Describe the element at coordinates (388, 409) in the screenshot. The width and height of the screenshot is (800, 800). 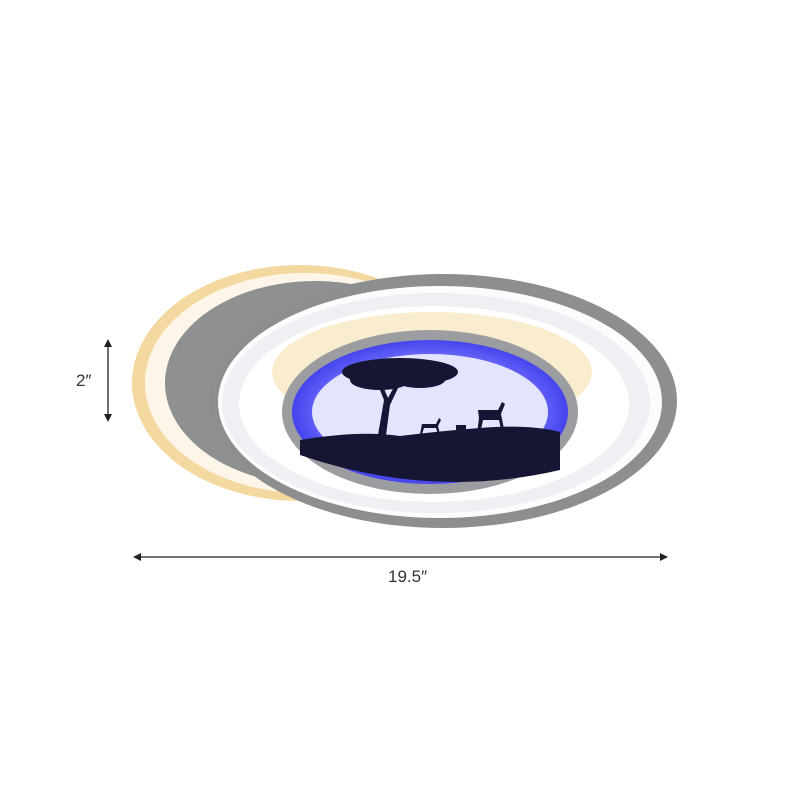
I see `tree-trunk-silhouette` at that location.